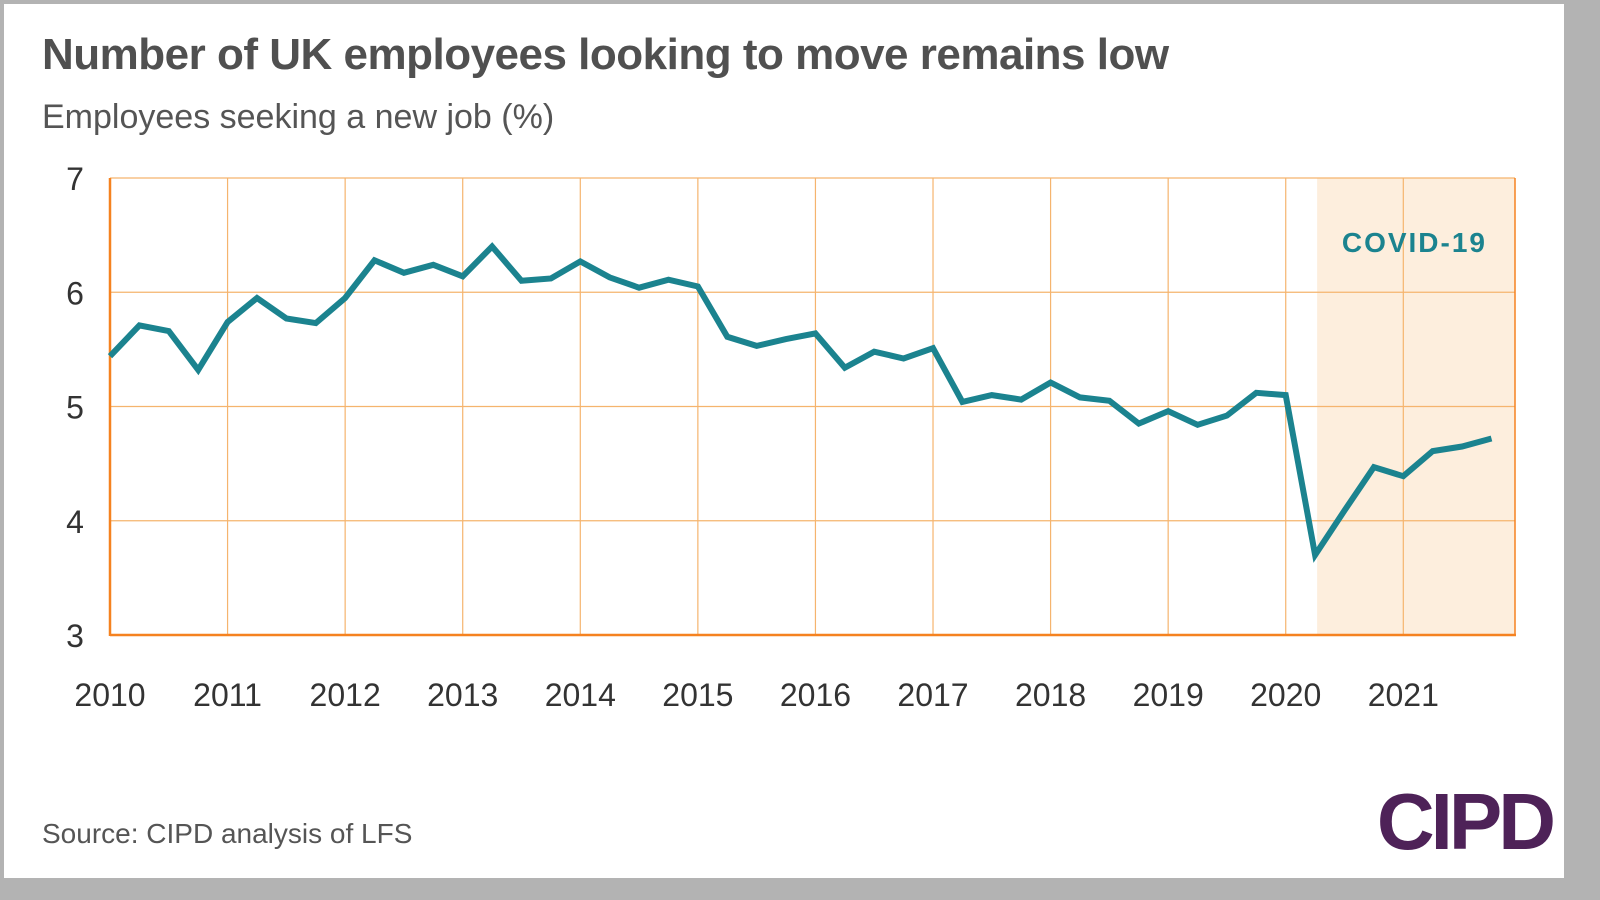 The height and width of the screenshot is (900, 1600). Describe the element at coordinates (227, 695) in the screenshot. I see `x-tick-label: 2011` at that location.